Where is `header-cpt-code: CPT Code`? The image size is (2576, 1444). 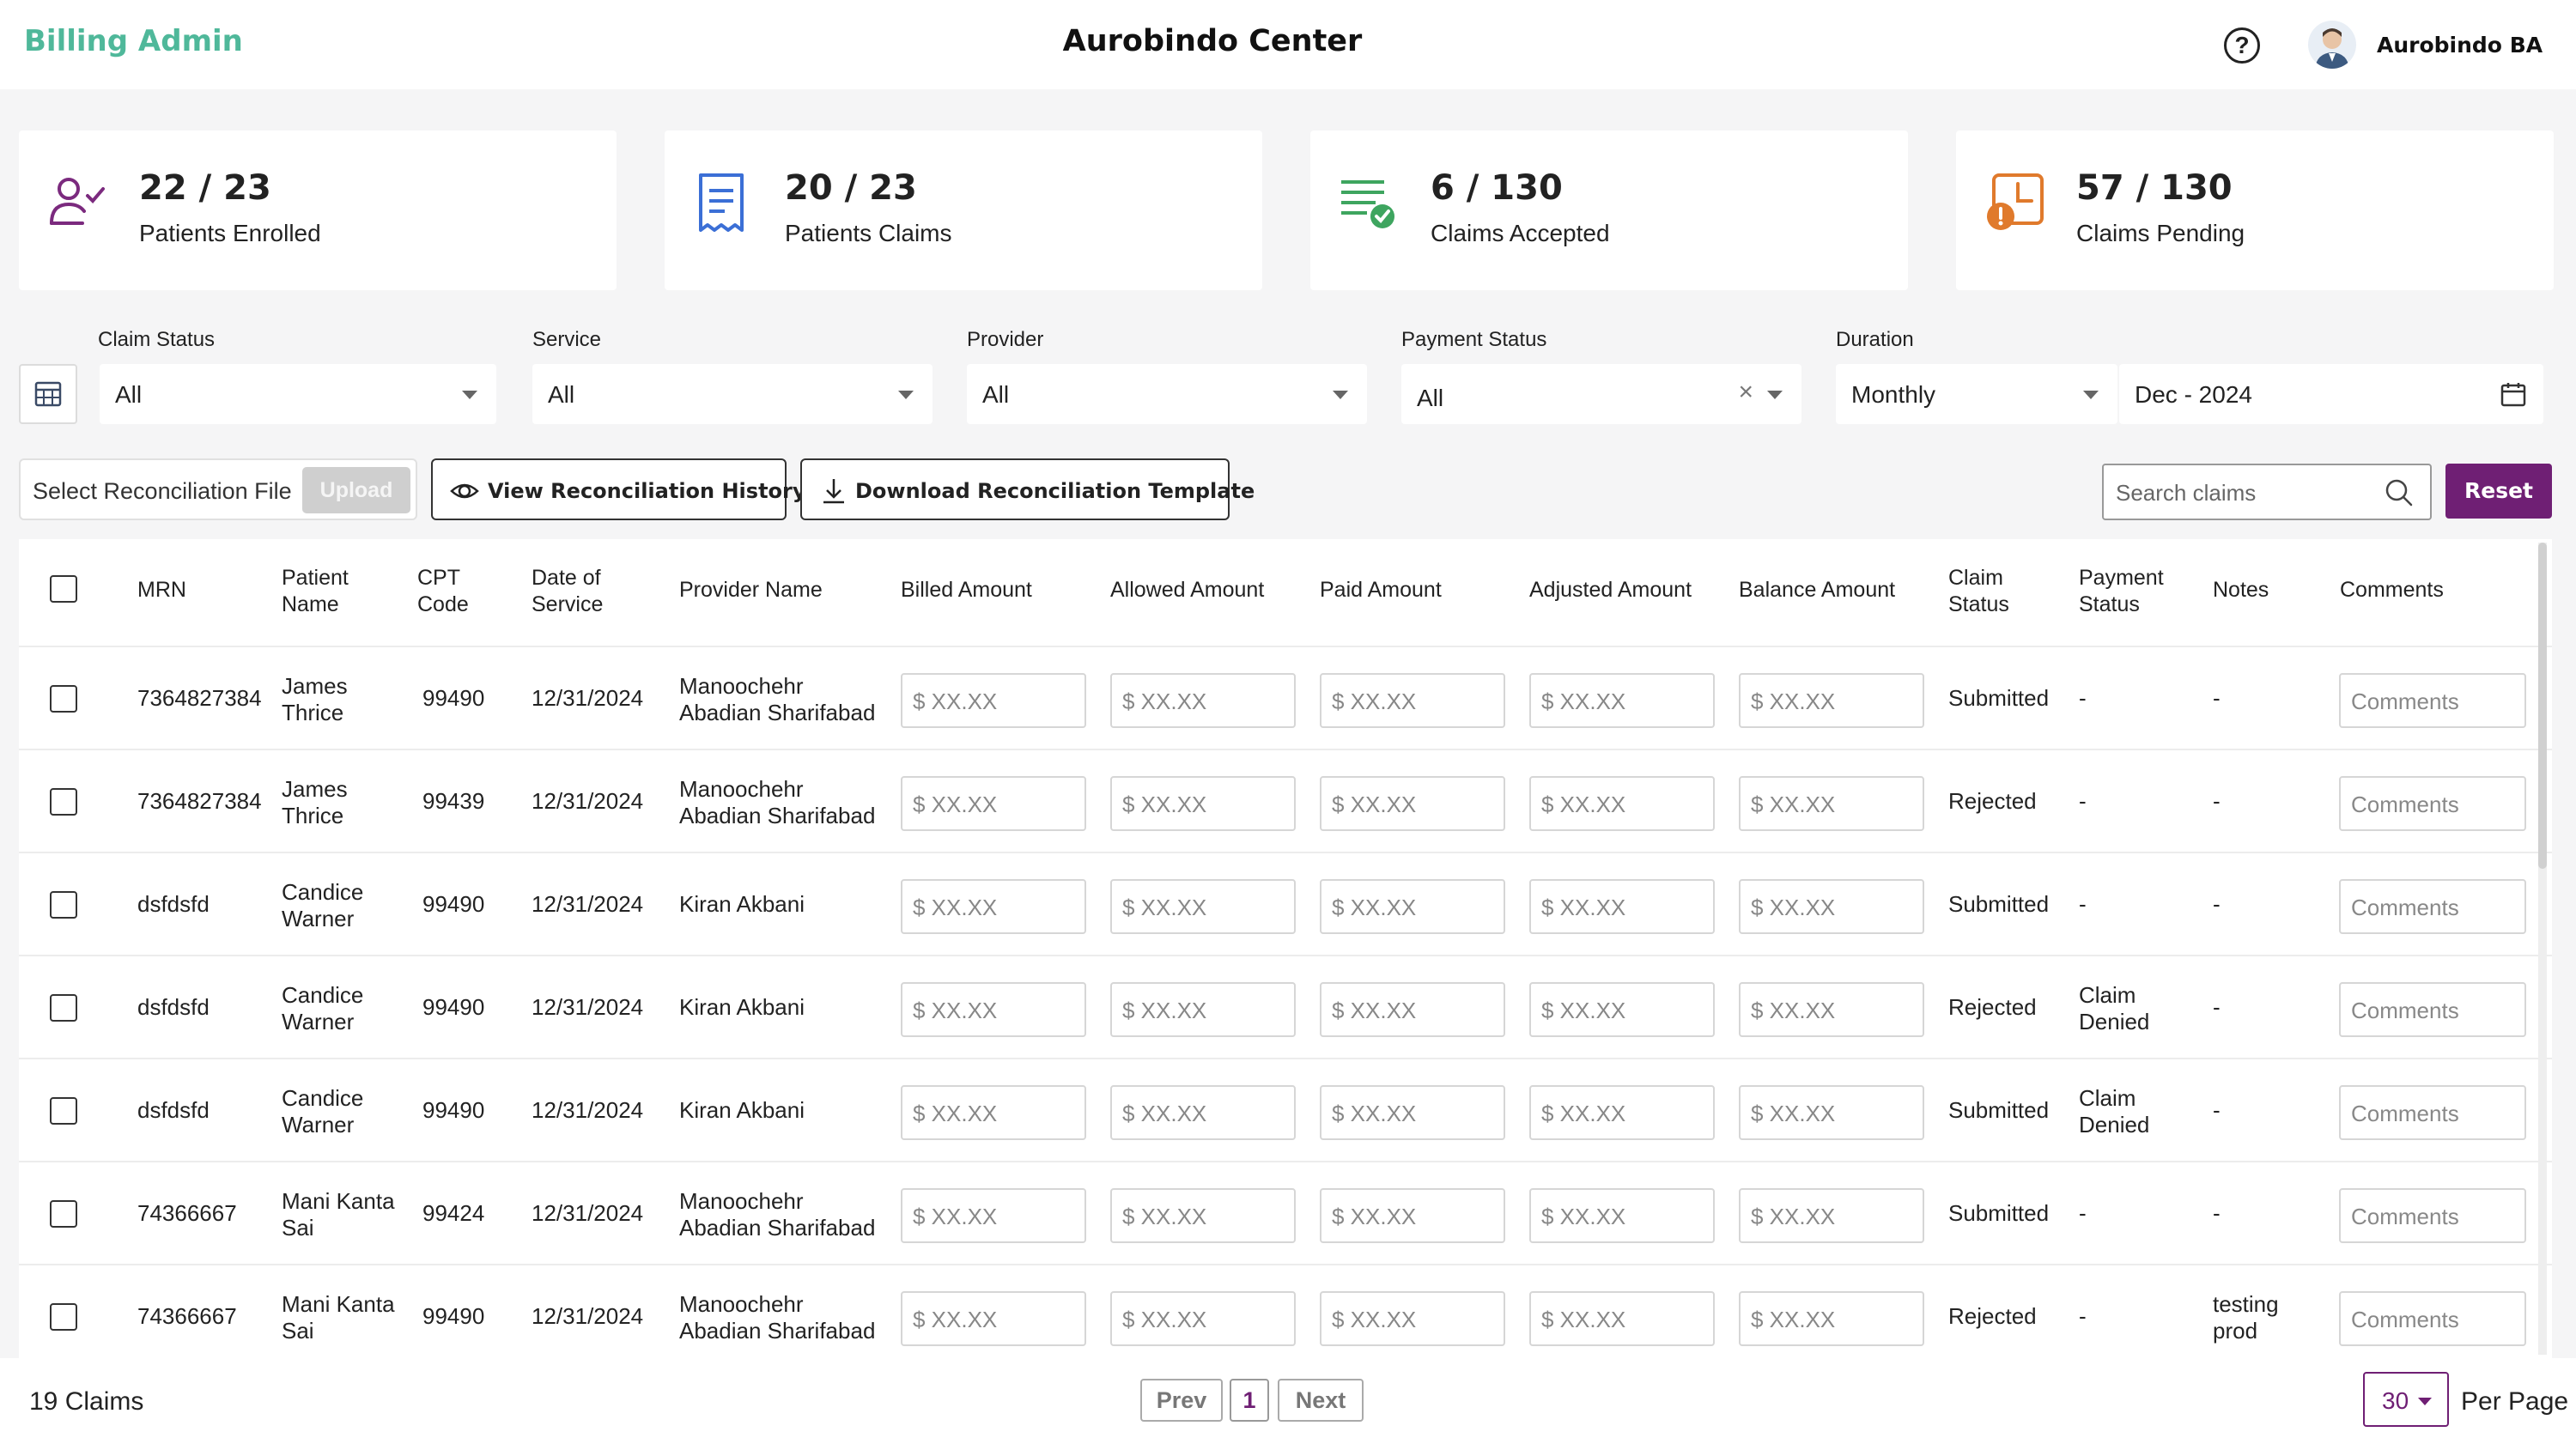 header-cpt-code: CPT Code is located at coordinates (443, 591).